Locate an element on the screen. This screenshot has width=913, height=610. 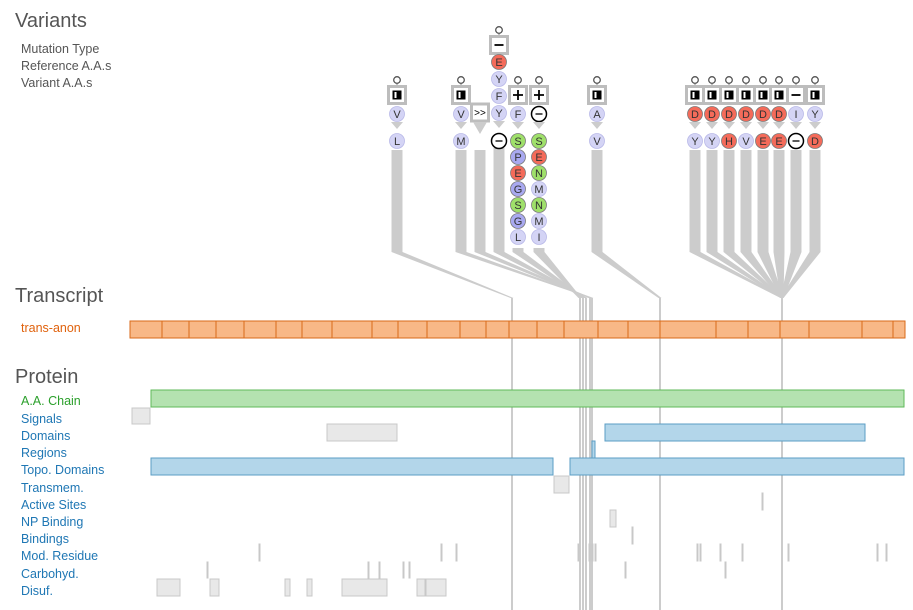
variant-14-pointer is located at coordinates (796, 125).